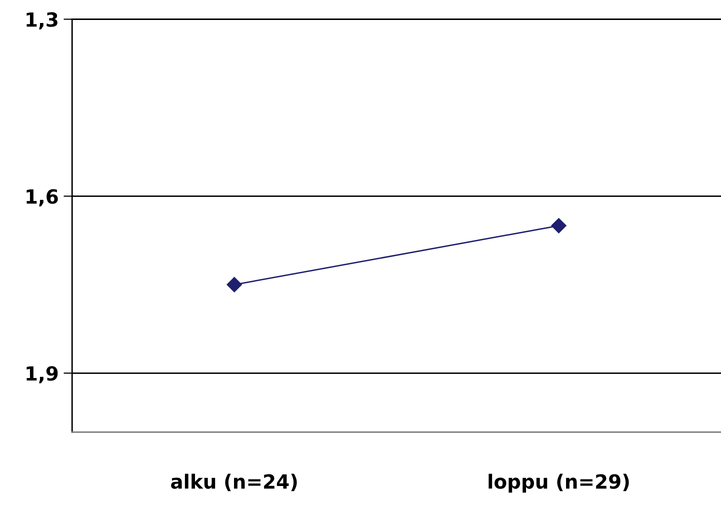  I want to click on x-tick-label: alku (n=24), so click(234, 483).